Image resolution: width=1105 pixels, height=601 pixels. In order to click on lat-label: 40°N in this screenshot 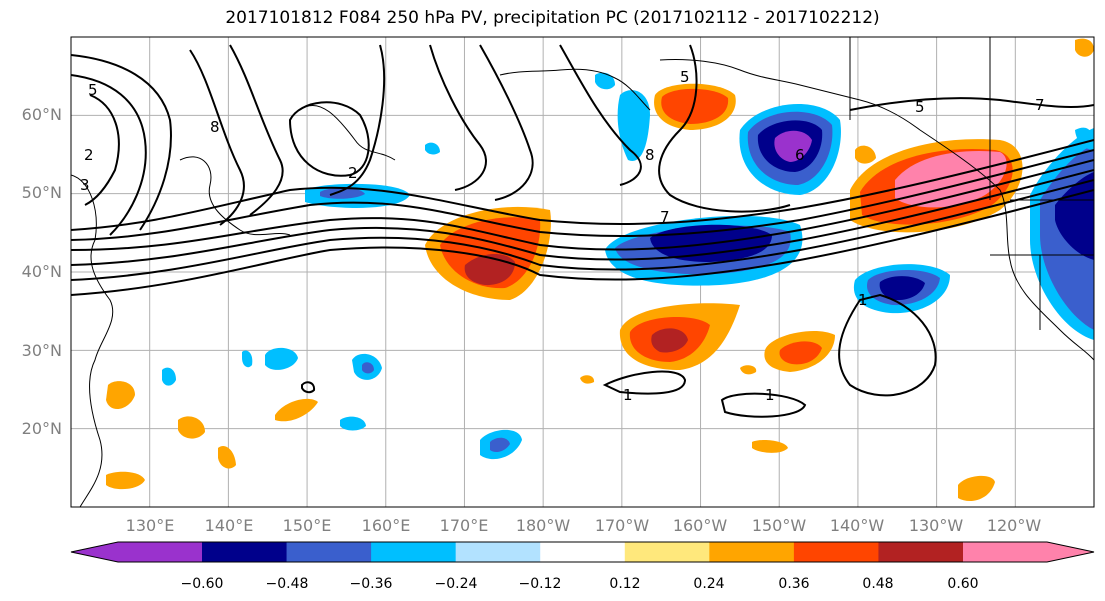, I will do `click(42, 271)`.